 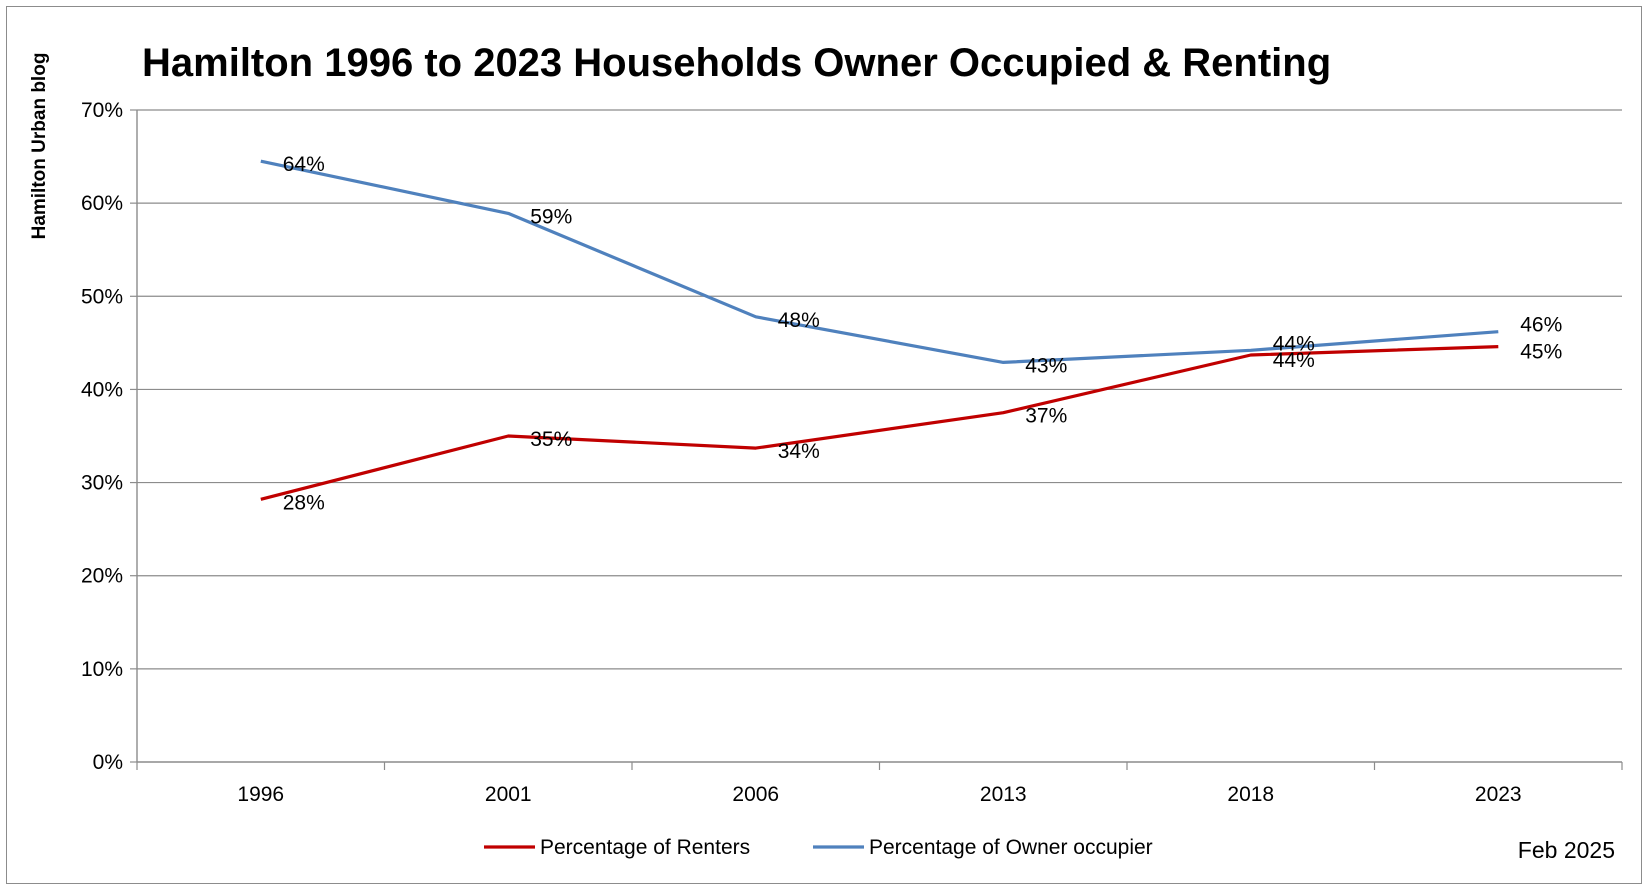 I want to click on y-tick-label: 70%, so click(x=102, y=110).